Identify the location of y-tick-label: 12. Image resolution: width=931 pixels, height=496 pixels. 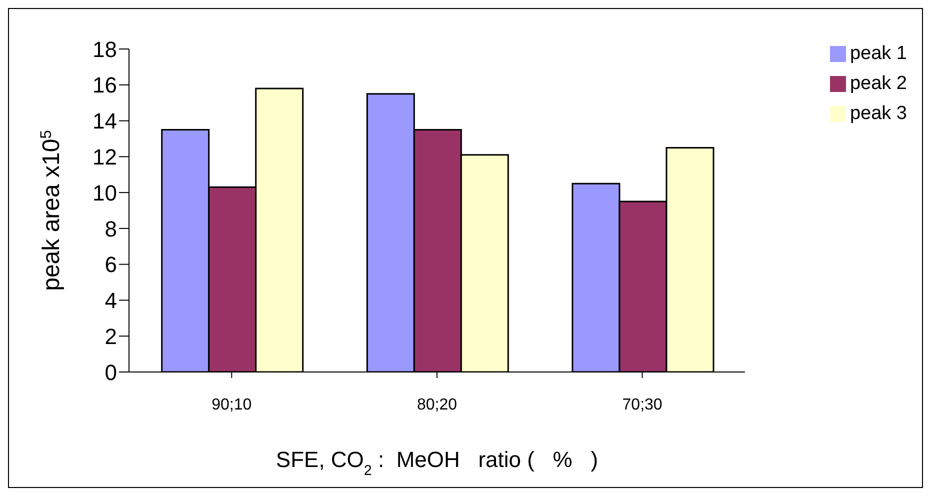
(104, 157).